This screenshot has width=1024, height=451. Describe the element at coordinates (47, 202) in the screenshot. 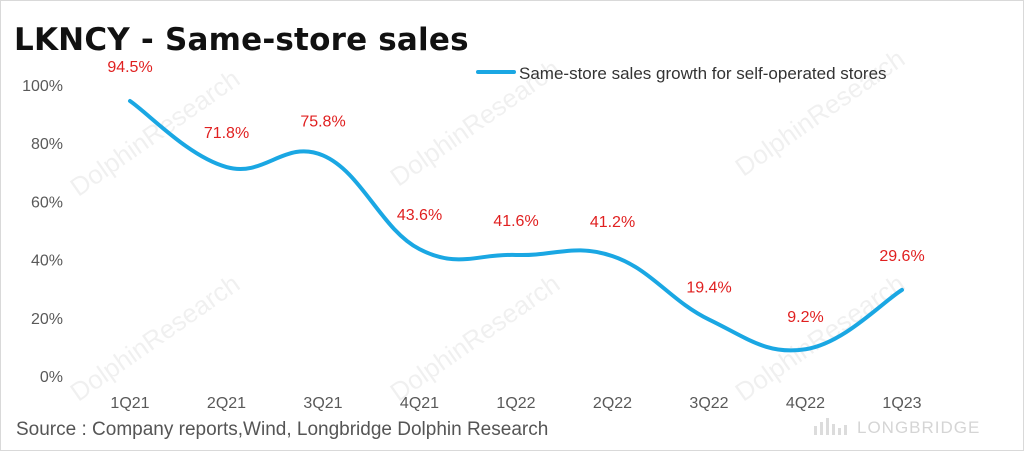

I see `y-tick-label: 60%` at that location.